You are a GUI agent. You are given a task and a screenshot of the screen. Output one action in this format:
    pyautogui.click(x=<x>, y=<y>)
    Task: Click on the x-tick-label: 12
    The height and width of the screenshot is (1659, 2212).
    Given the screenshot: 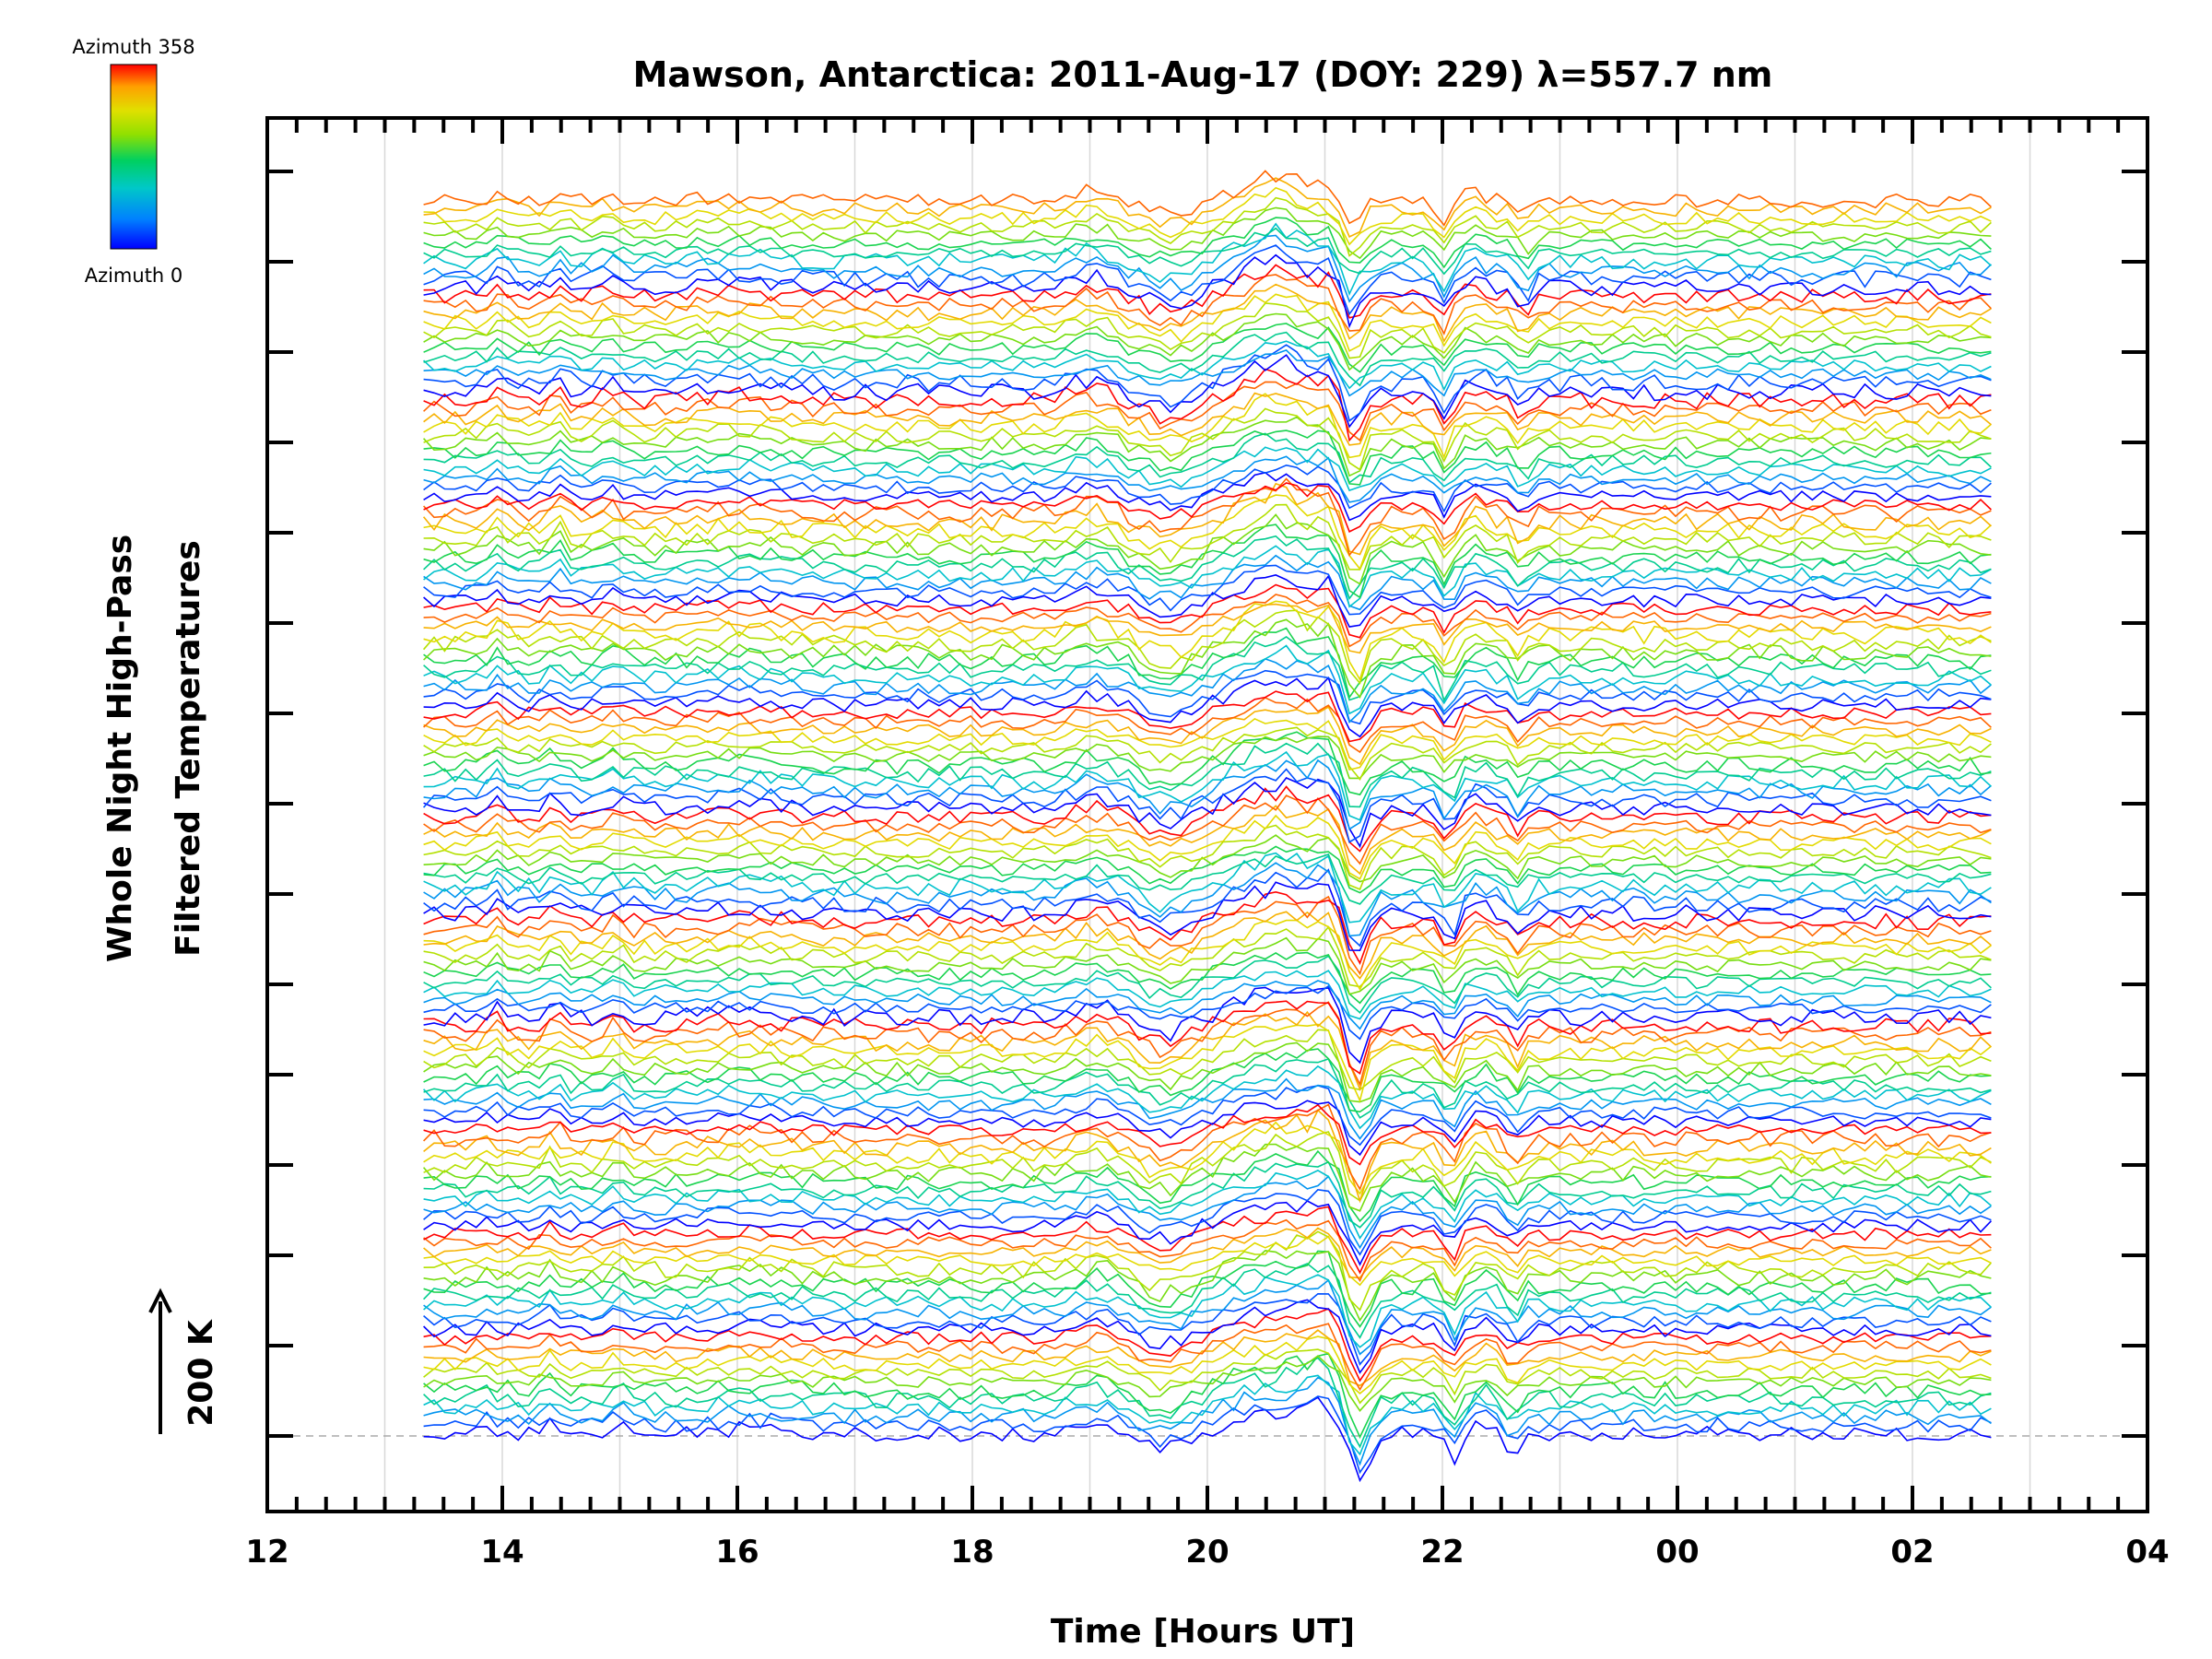 What is the action you would take?
    pyautogui.click(x=266, y=1552)
    